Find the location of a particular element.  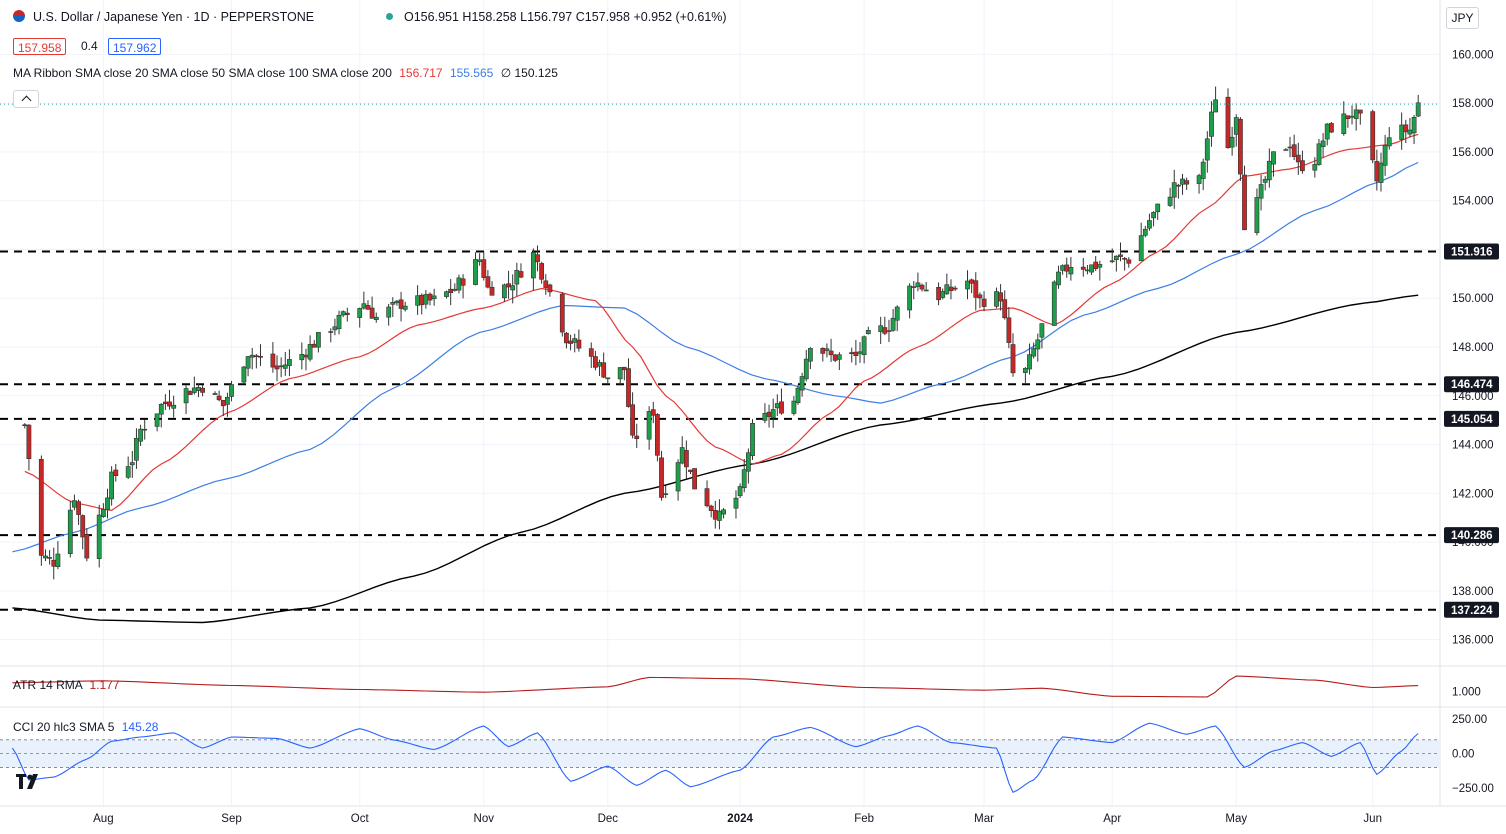

time-tick-label: Nov is located at coordinates (484, 819).